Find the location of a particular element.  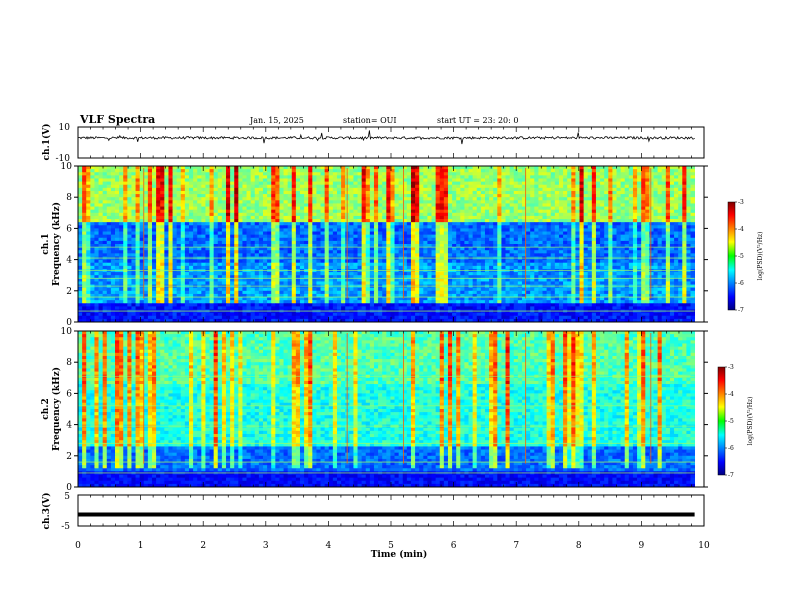

ch1-colorbar-ticks: -3 -4 -5 -6 -7 is located at coordinates (739, 256).